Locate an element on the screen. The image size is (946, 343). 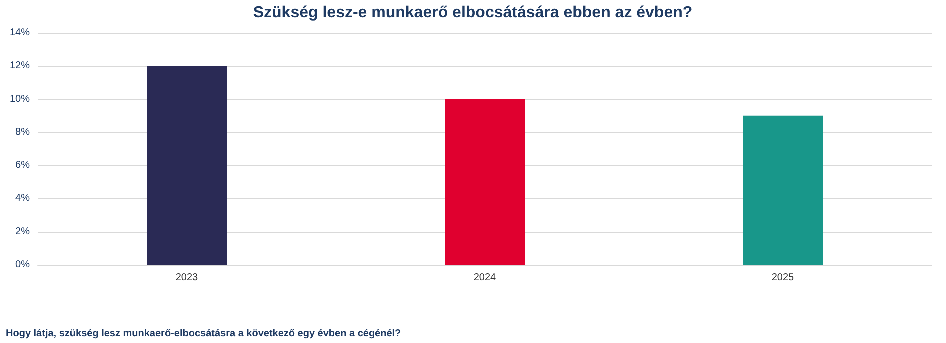
y-tick-label: 10% is located at coordinates (20, 99).